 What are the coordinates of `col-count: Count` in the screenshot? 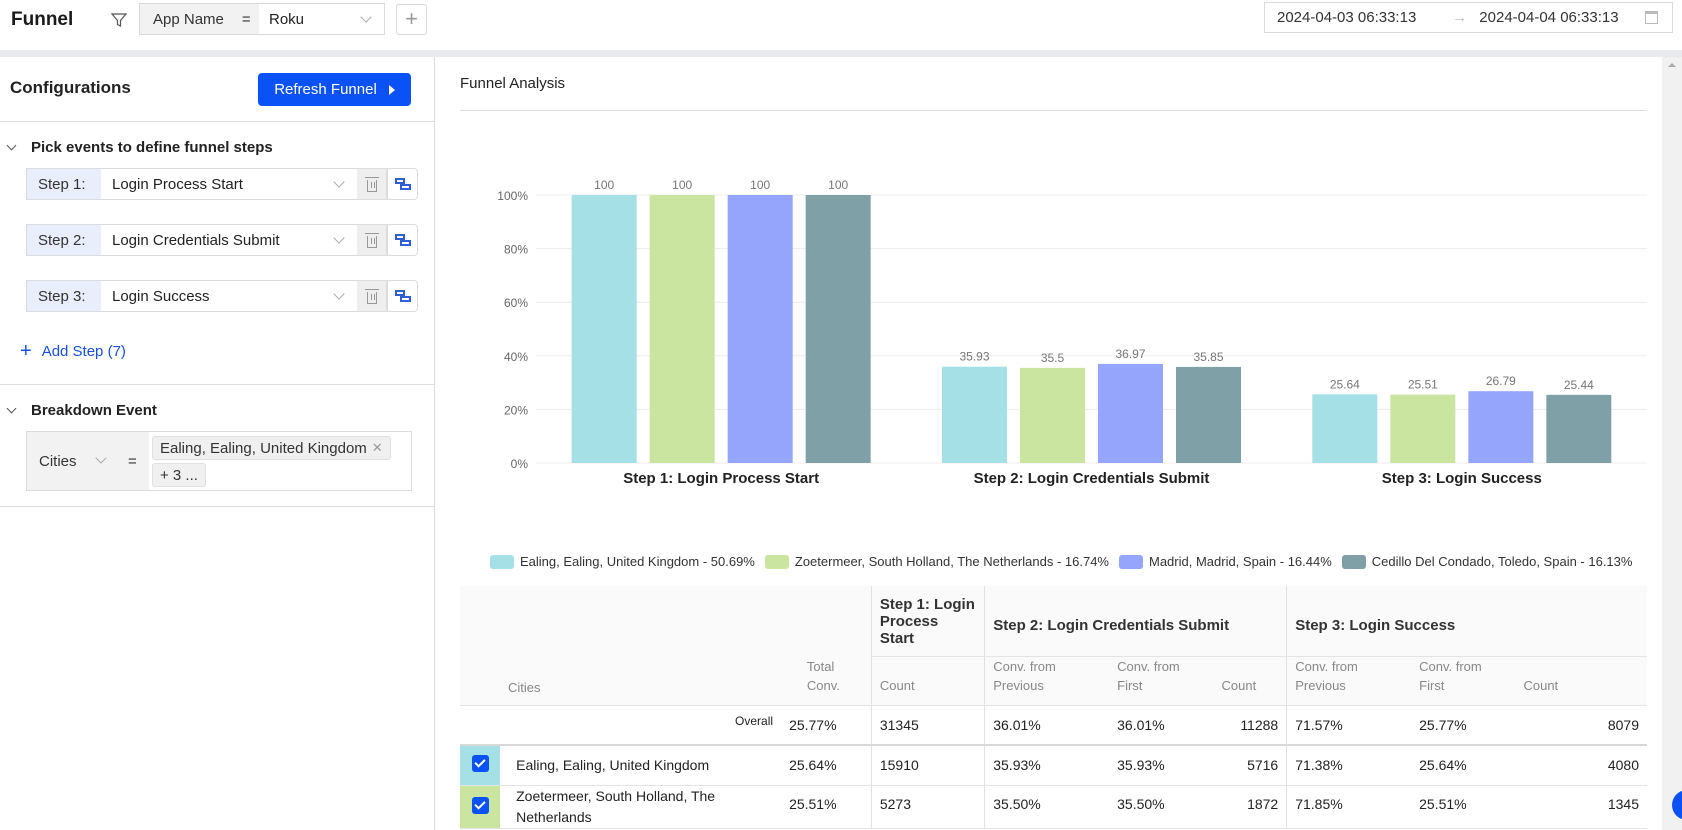 It's located at (1250, 681).